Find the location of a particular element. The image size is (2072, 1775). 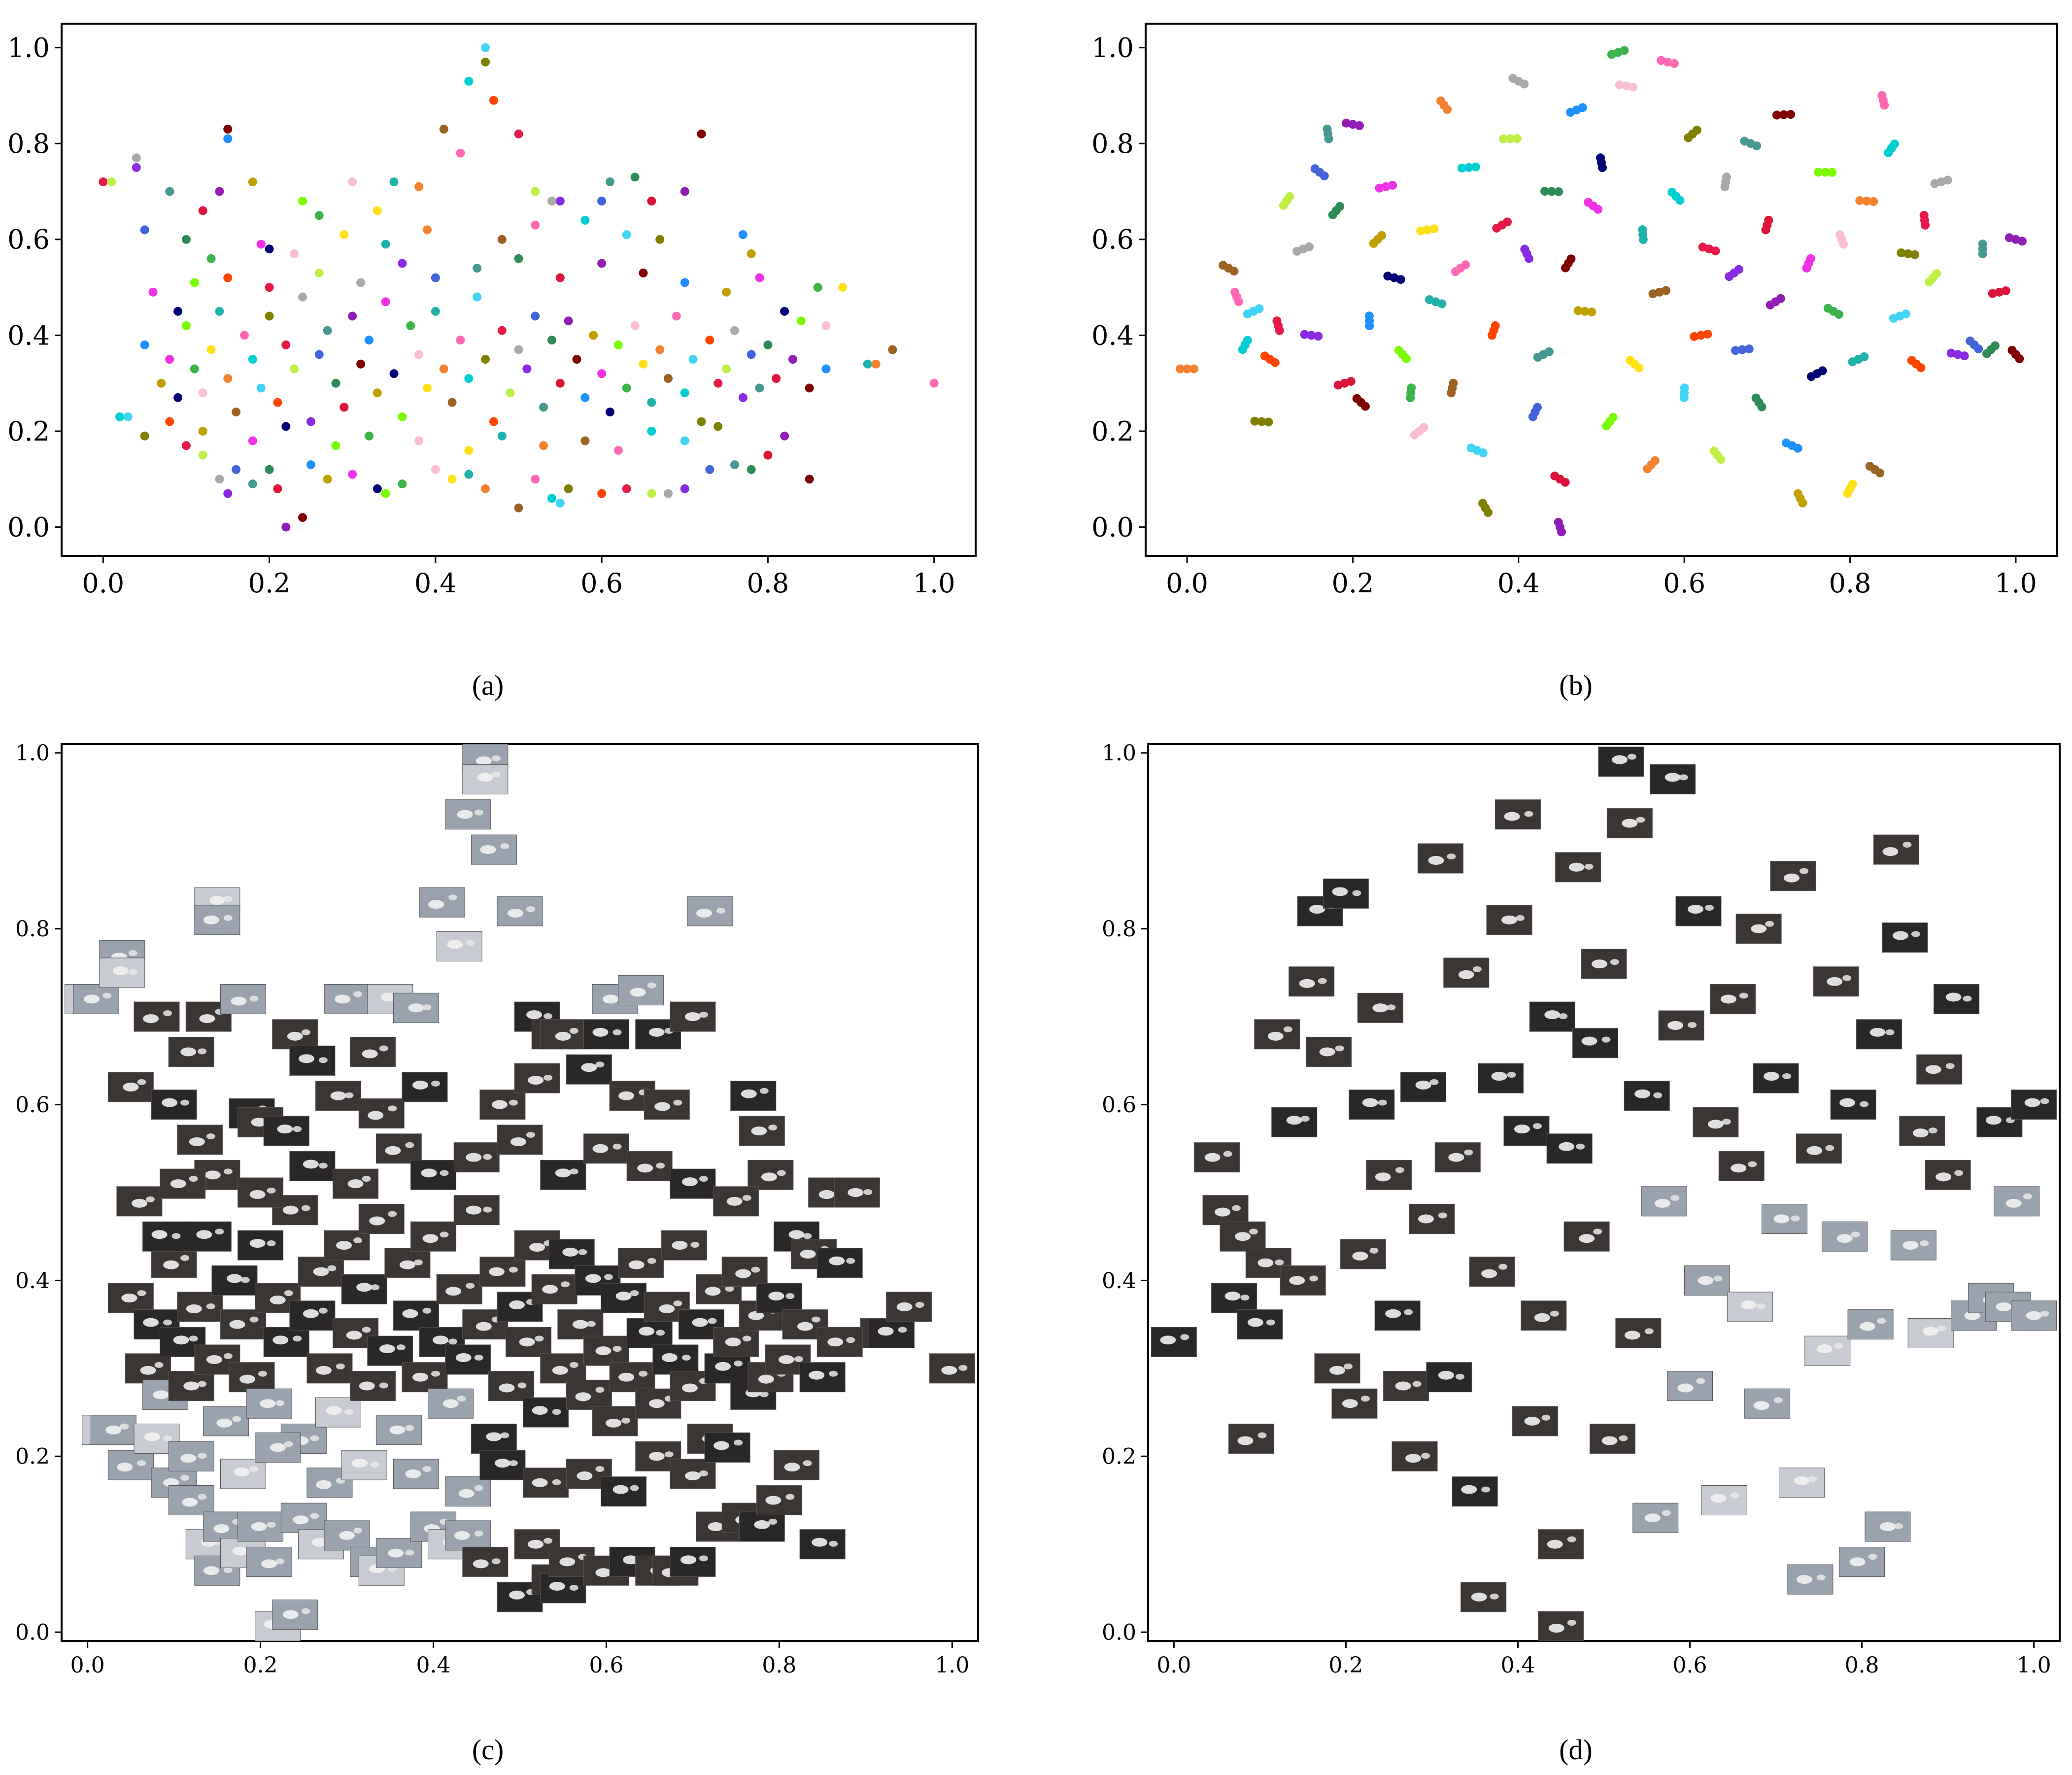

x-tick-label-d-4: 0.8 is located at coordinates (1862, 1666).